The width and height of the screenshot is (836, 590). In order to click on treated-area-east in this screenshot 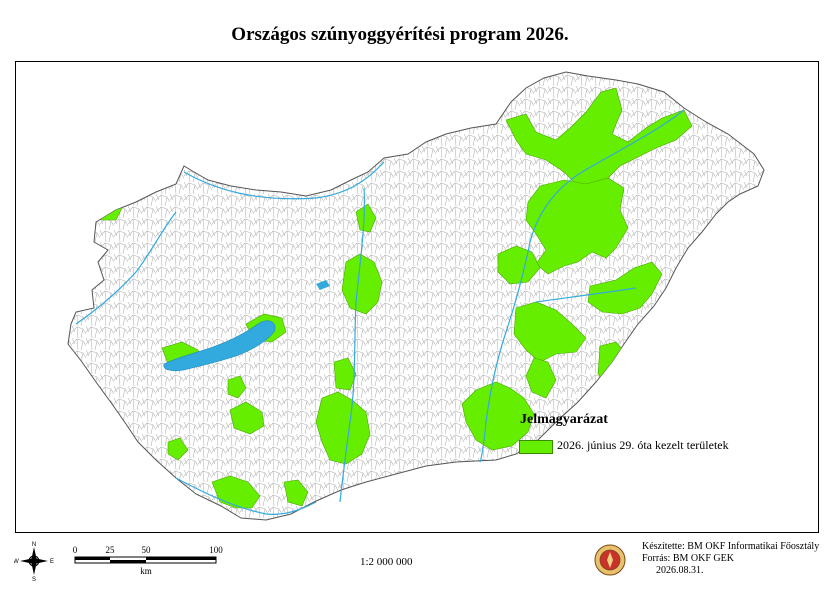, I will do `click(625, 288)`.